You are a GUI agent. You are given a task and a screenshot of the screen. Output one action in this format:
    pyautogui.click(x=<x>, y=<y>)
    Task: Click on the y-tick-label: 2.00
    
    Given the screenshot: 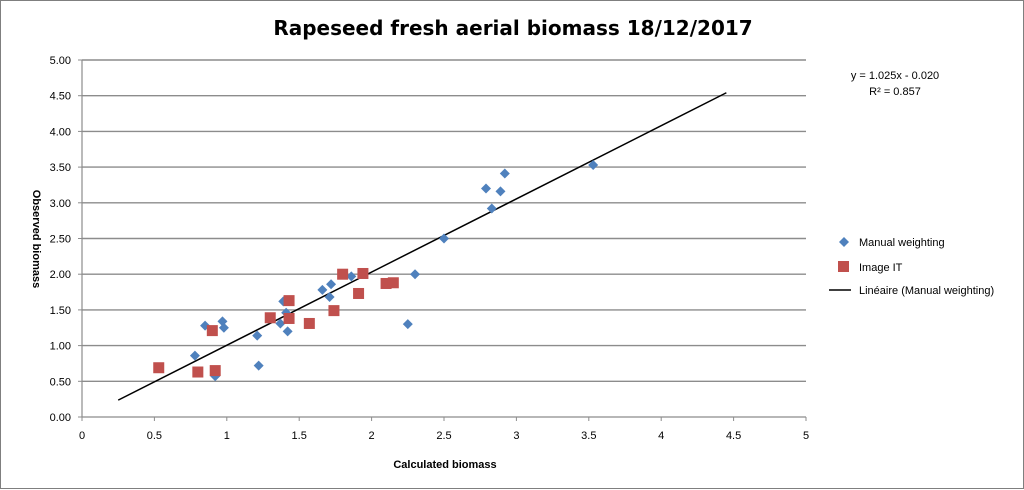 What is the action you would take?
    pyautogui.click(x=60, y=275)
    